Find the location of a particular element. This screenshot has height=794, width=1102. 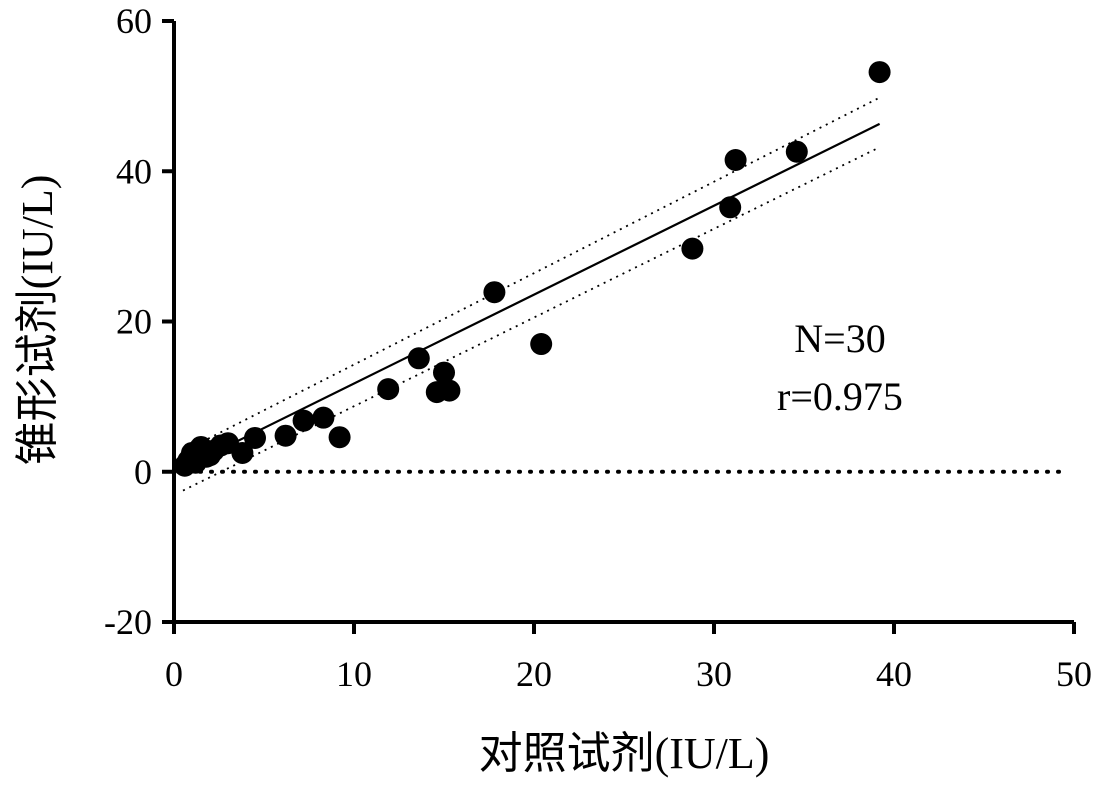

x-tick-label: 40 is located at coordinates (894, 674).